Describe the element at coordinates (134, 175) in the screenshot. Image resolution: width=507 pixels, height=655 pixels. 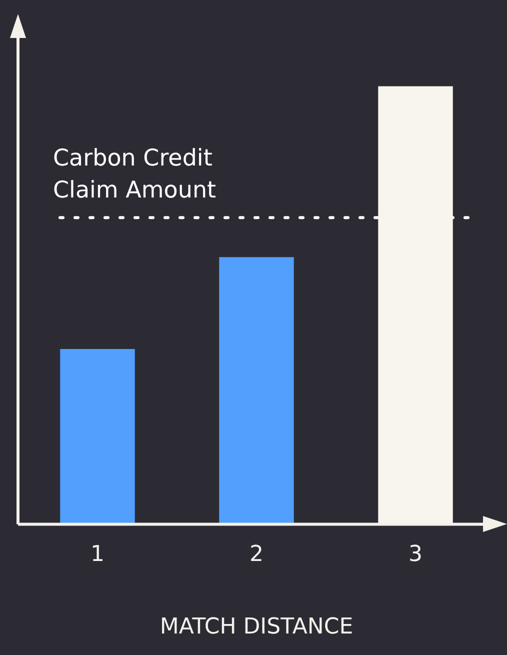
I see `ref-line-label: Carbon Credit Claim Amount` at that location.